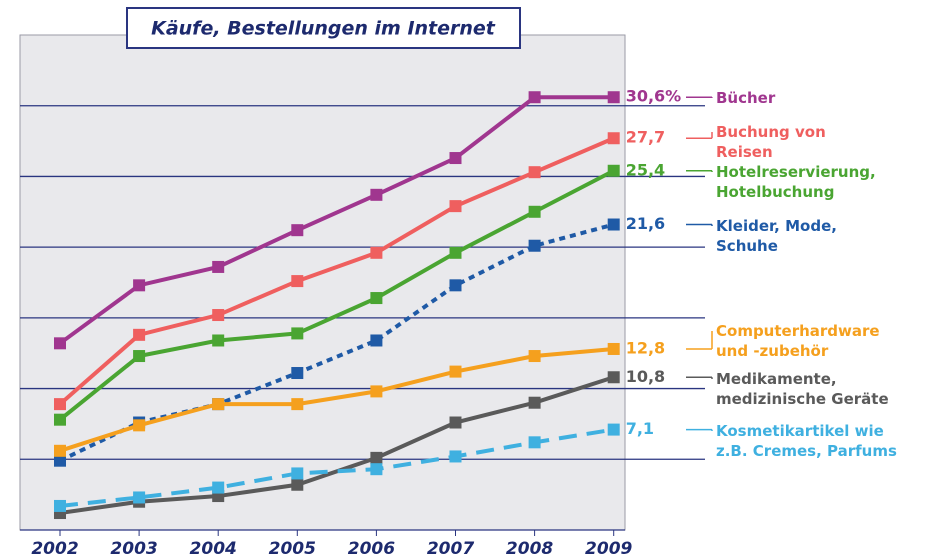  Describe the element at coordinates (54, 549) in the screenshot. I see `x-tick-label: 2002` at that location.